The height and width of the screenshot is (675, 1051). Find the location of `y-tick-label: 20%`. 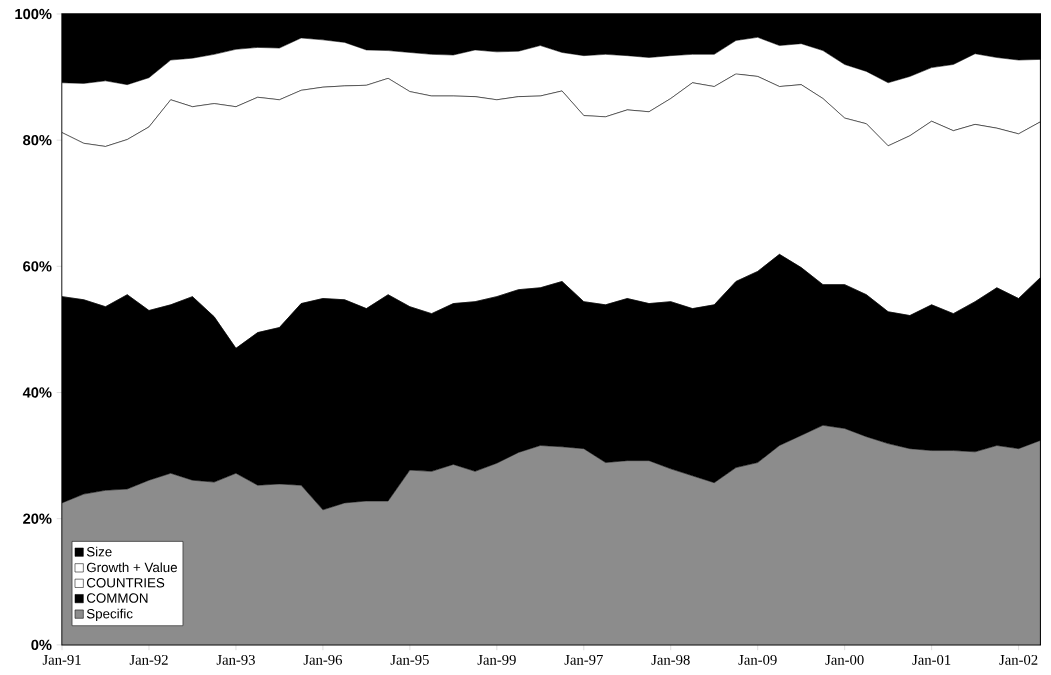

y-tick-label: 20% is located at coordinates (37, 518).